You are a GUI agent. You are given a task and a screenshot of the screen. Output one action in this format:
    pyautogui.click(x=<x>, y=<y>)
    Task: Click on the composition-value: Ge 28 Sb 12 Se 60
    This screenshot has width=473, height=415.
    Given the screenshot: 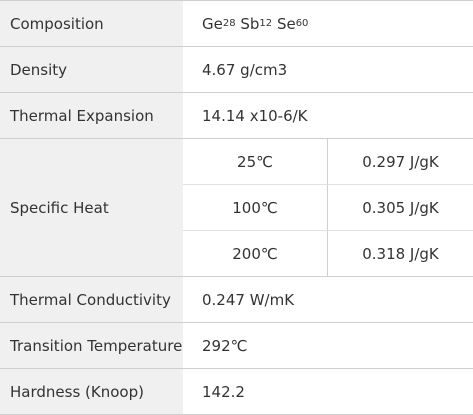 What is the action you would take?
    pyautogui.click(x=328, y=23)
    